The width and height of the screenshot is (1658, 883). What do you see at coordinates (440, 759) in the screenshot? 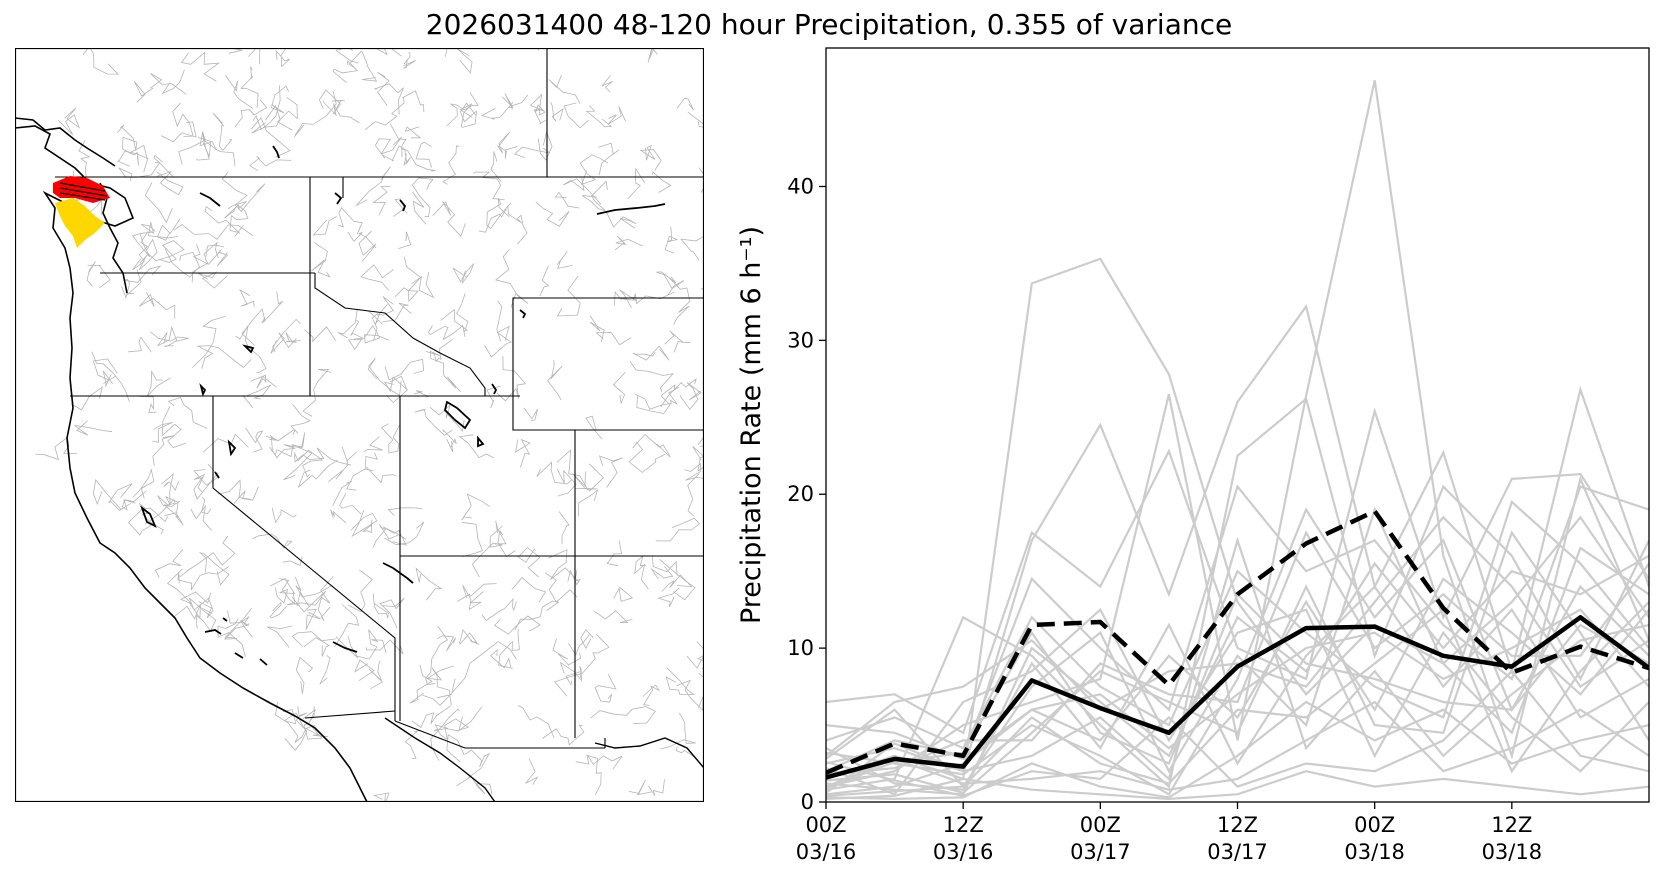
I see `coastline-baja` at bounding box center [440, 759].